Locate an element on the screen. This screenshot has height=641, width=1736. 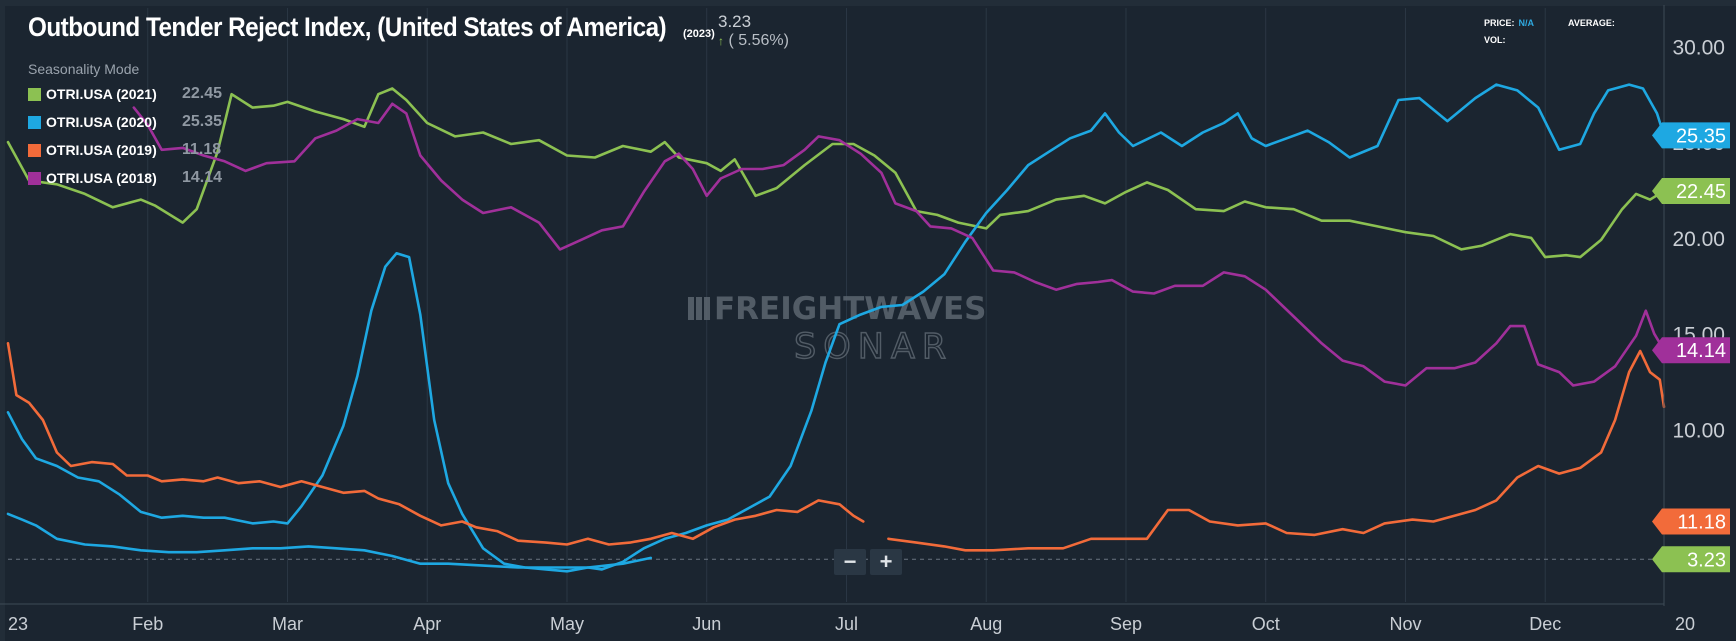
legend-item: OTRI.USA (2021) 22.45 is located at coordinates (125, 94).